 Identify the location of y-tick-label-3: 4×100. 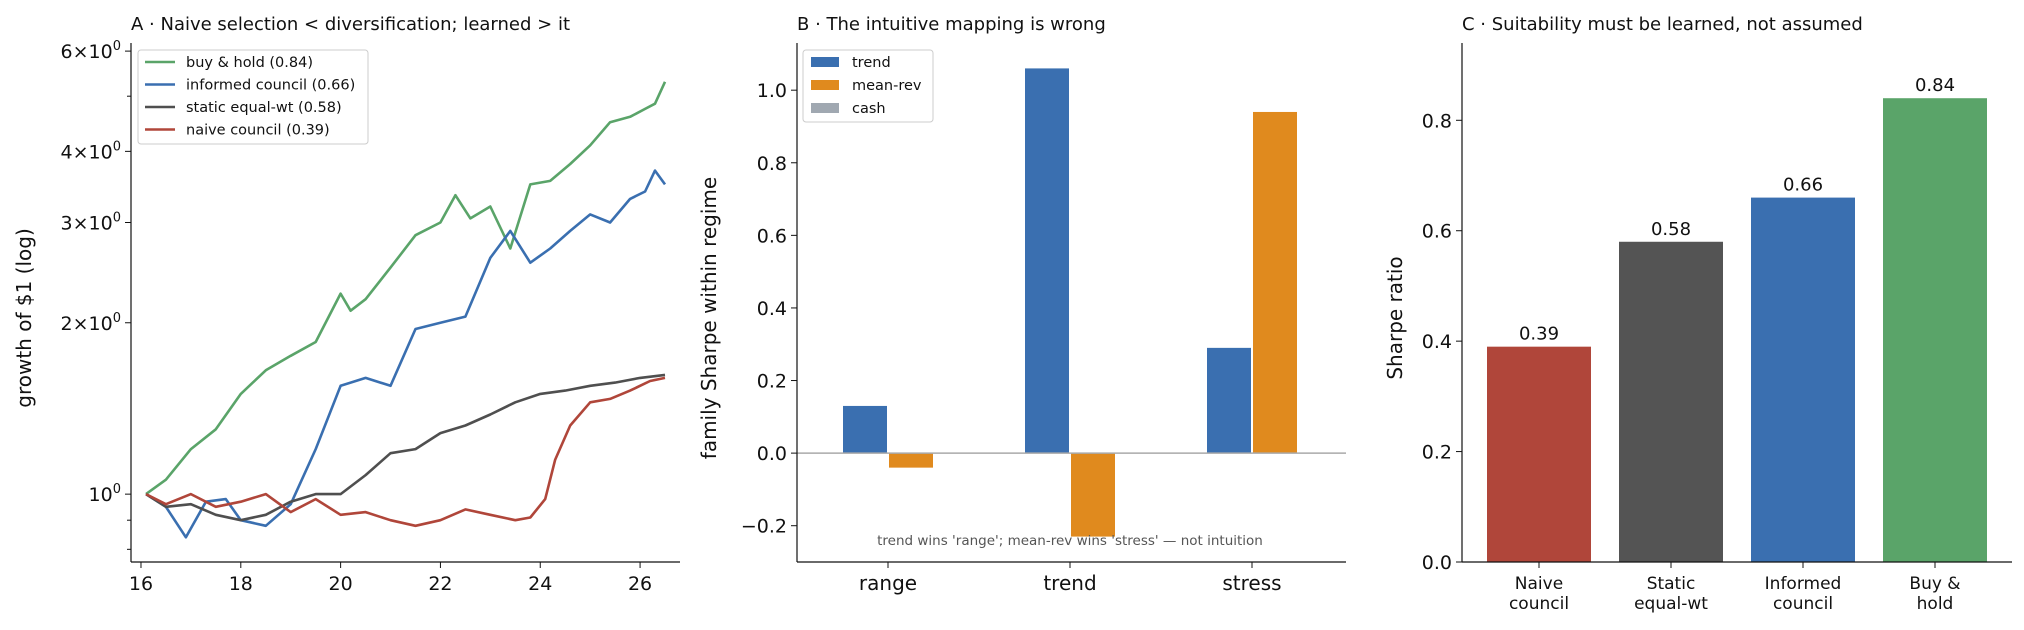
(91, 151).